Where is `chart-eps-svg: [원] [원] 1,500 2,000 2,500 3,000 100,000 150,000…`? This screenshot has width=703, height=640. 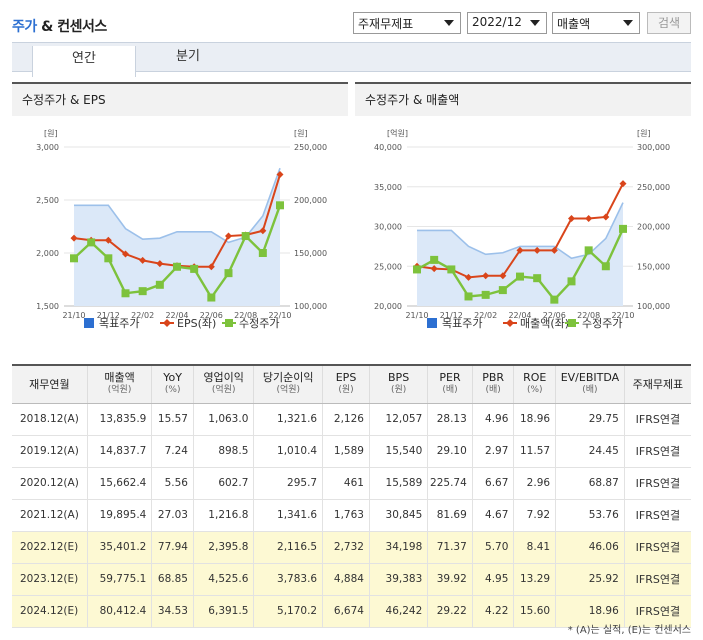
chart-eps-svg: [원] [원] 1,500 2,000 2,500 3,000 100,000 150,000… is located at coordinates (181, 229).